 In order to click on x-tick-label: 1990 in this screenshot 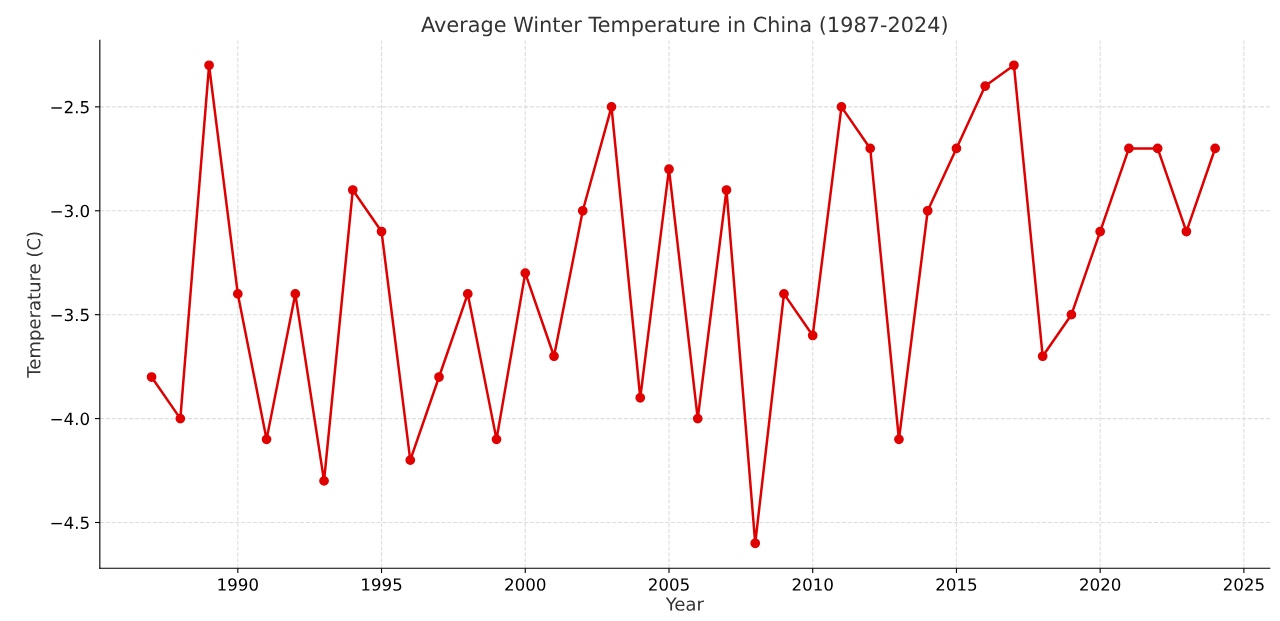, I will do `click(238, 584)`.